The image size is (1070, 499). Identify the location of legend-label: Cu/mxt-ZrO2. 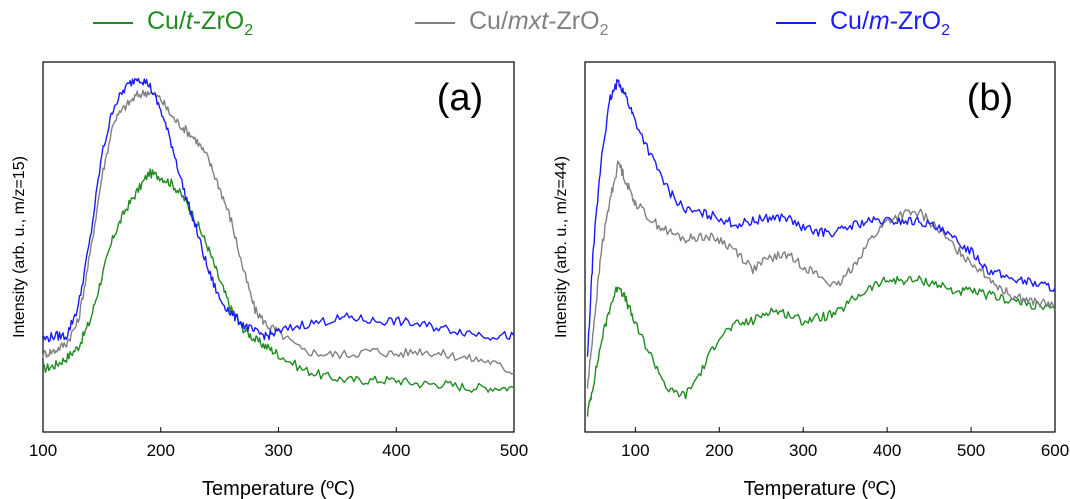
(539, 22).